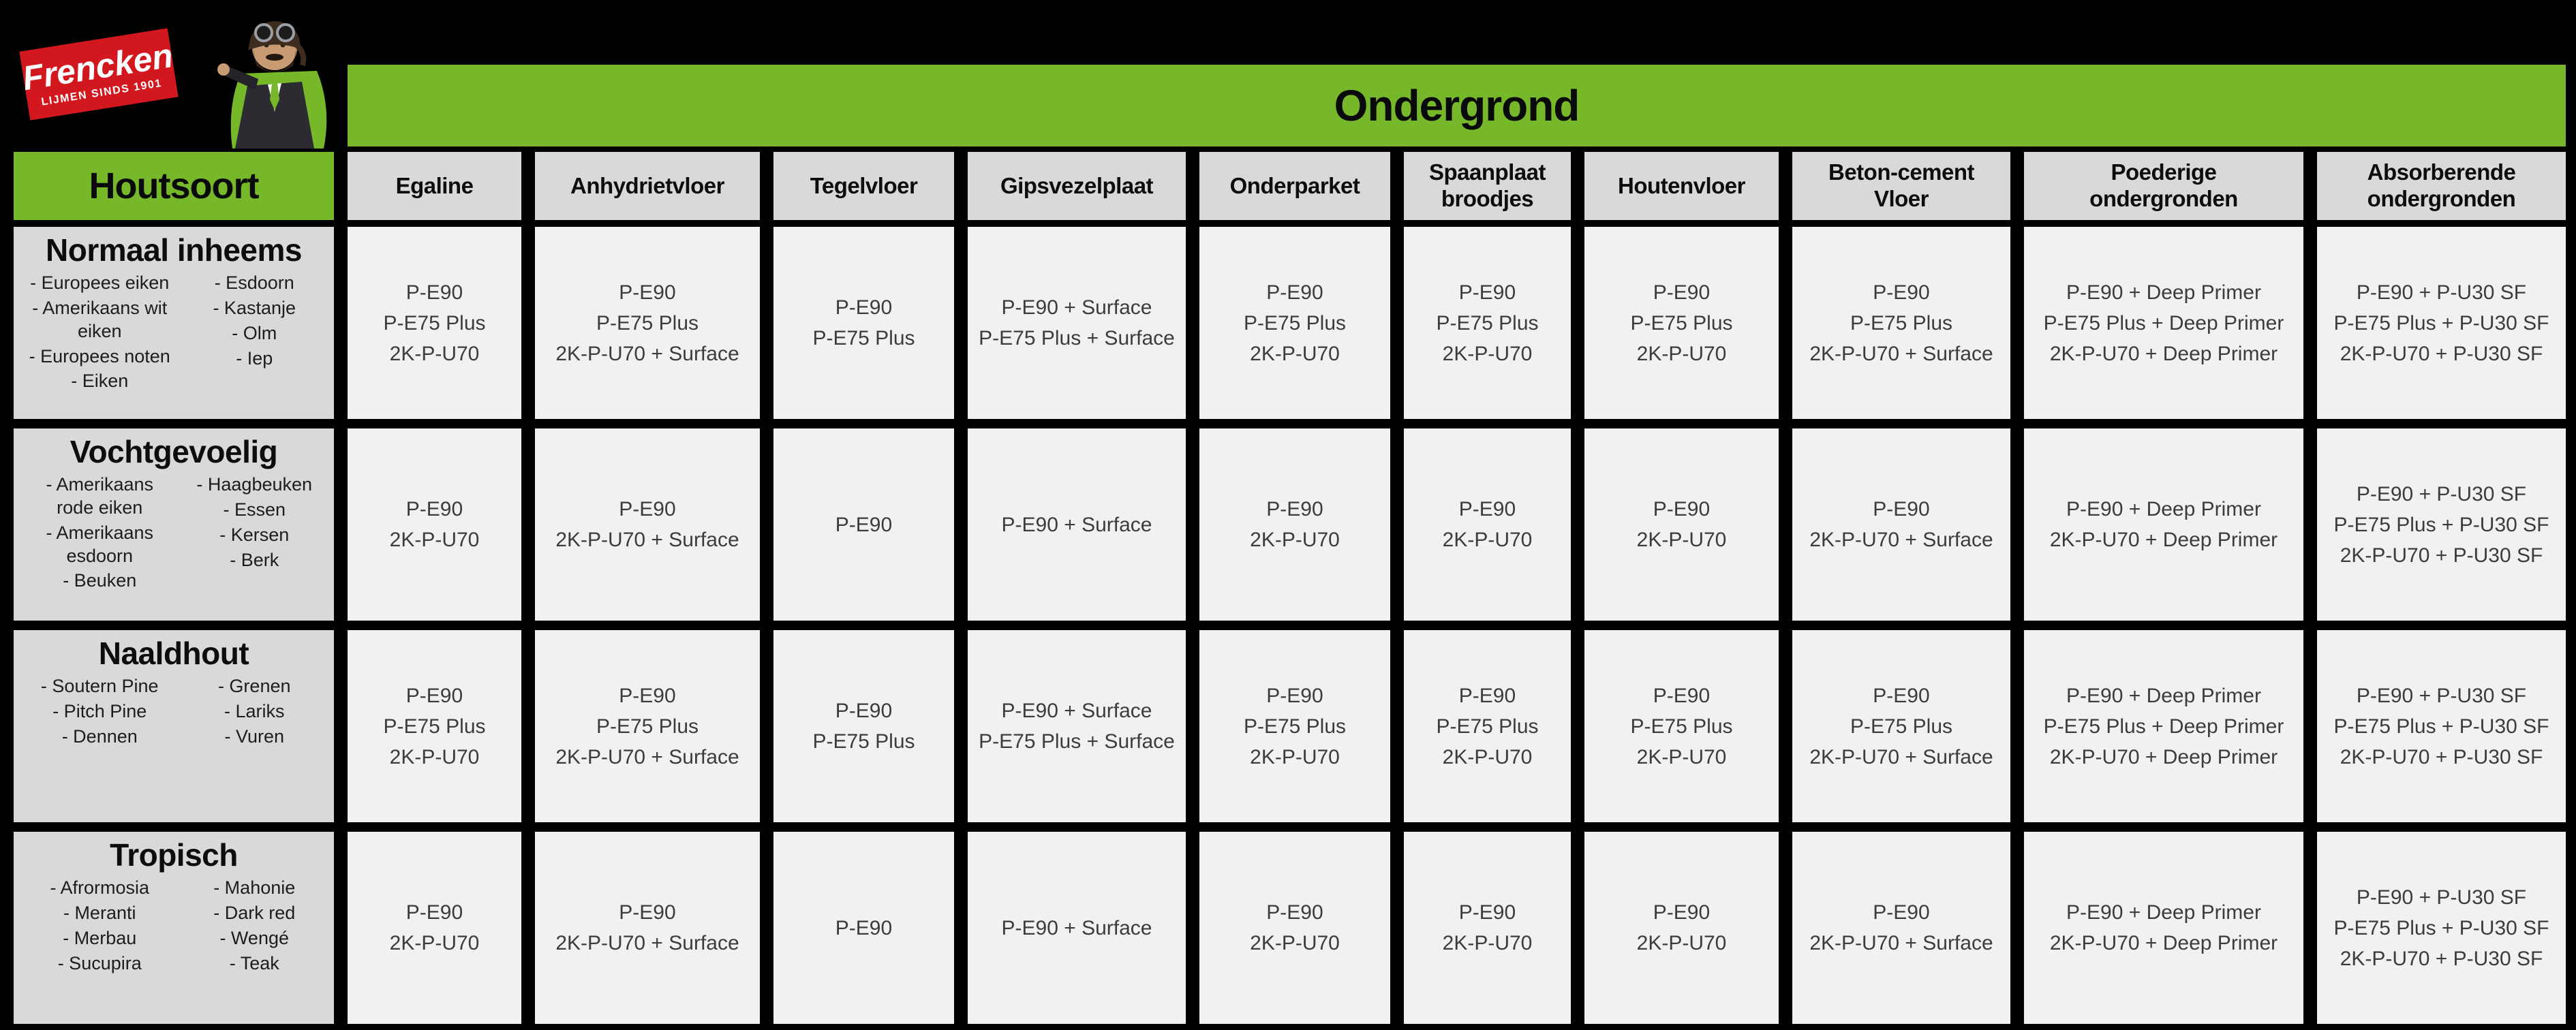 Image resolution: width=2576 pixels, height=1030 pixels. What do you see at coordinates (174, 451) in the screenshot?
I see `category-title: Vochtgevoelig` at bounding box center [174, 451].